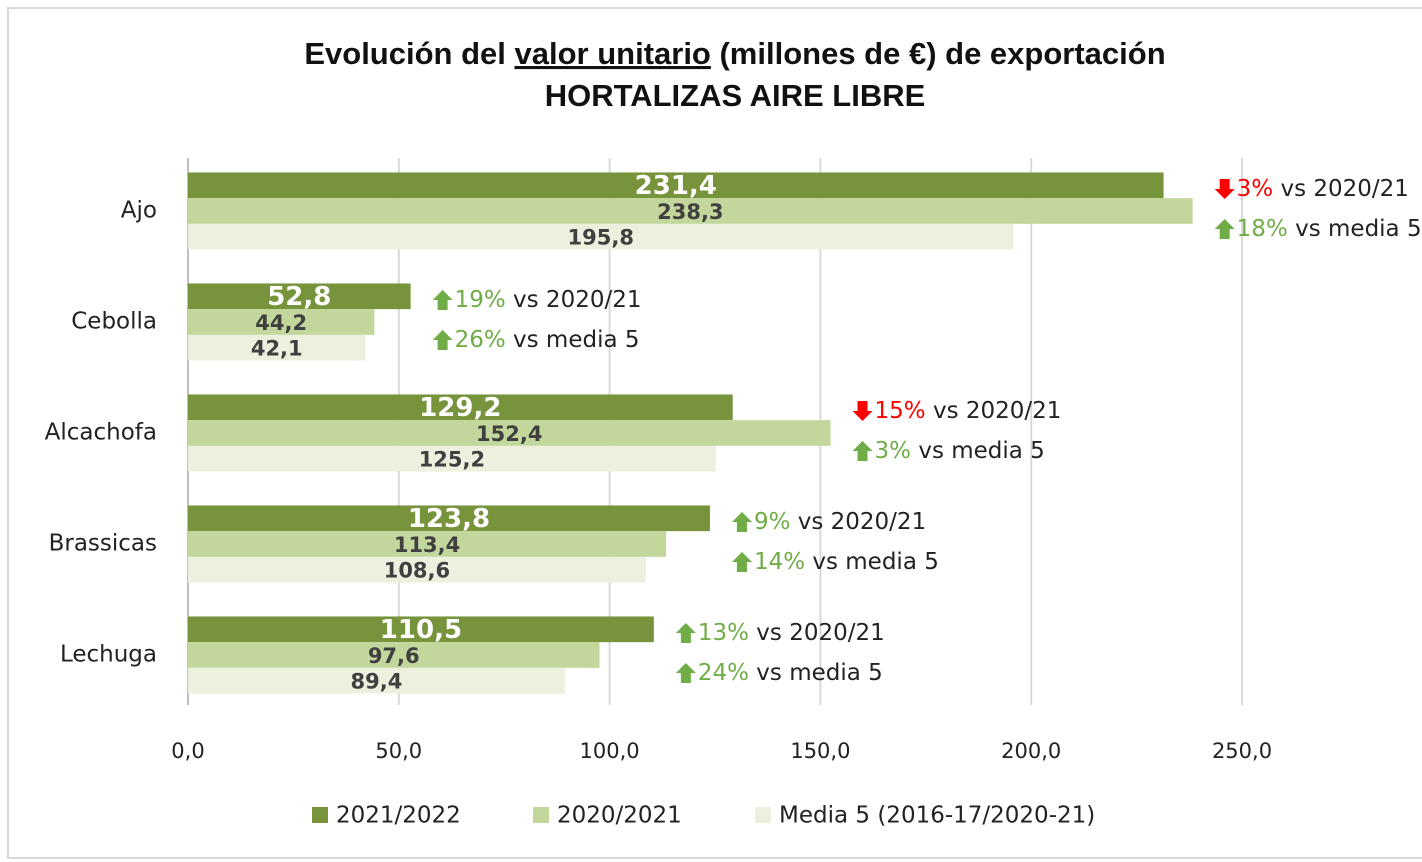  I want to click on value-label: 108,6, so click(417, 571).